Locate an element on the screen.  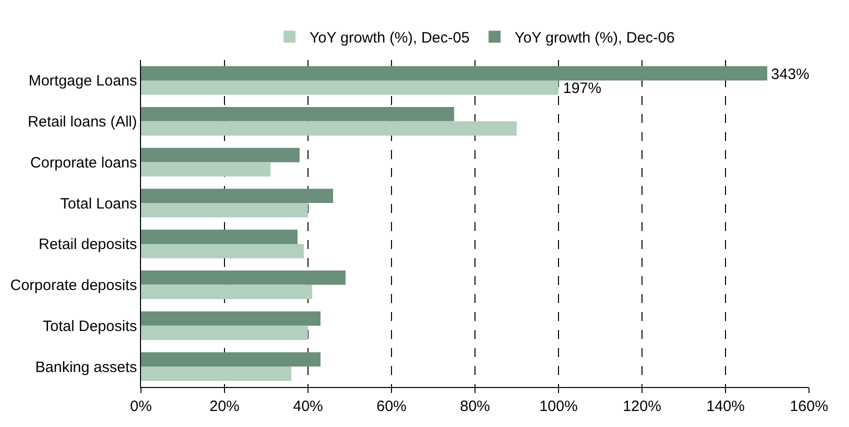
y-tick-label: Total Loans is located at coordinates (98, 203).